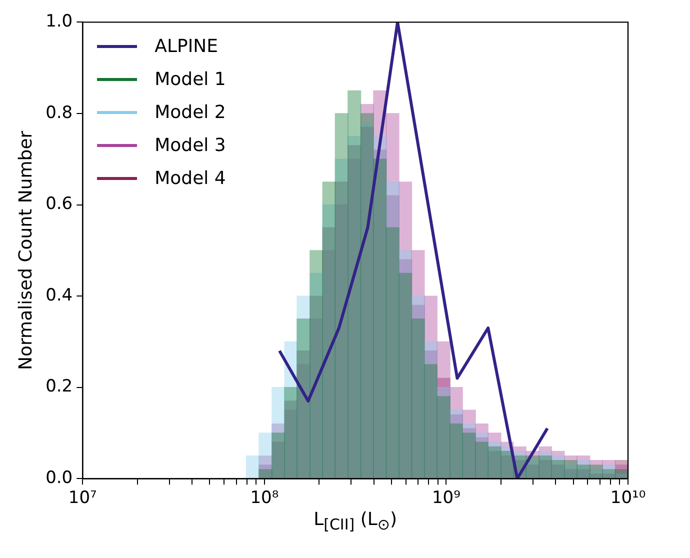  I want to click on legend-label: Model 2, so click(190, 113).